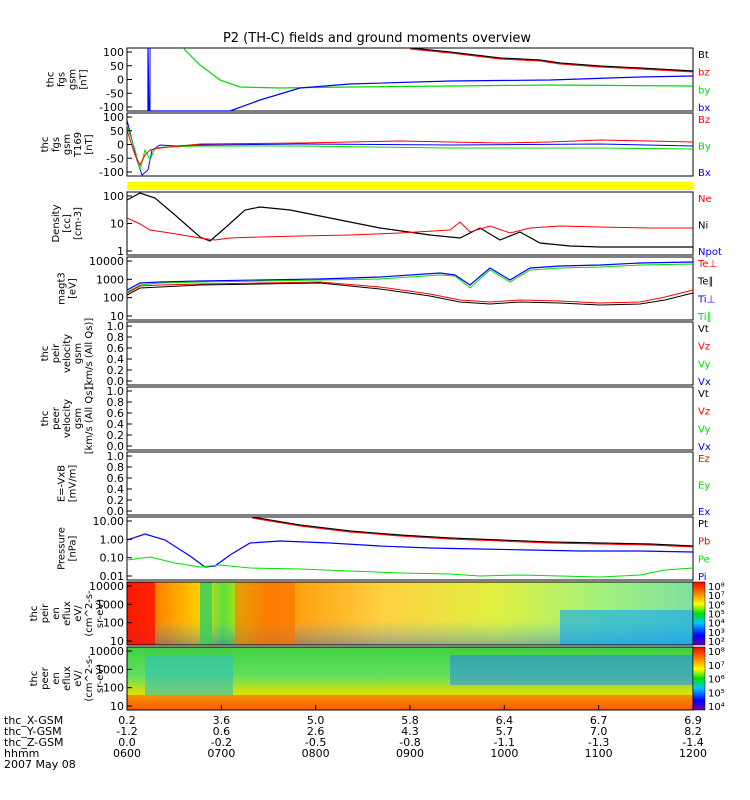  Describe the element at coordinates (703, 329) in the screenshot. I see `panel-peir_vel-legend-0: Vt` at that location.